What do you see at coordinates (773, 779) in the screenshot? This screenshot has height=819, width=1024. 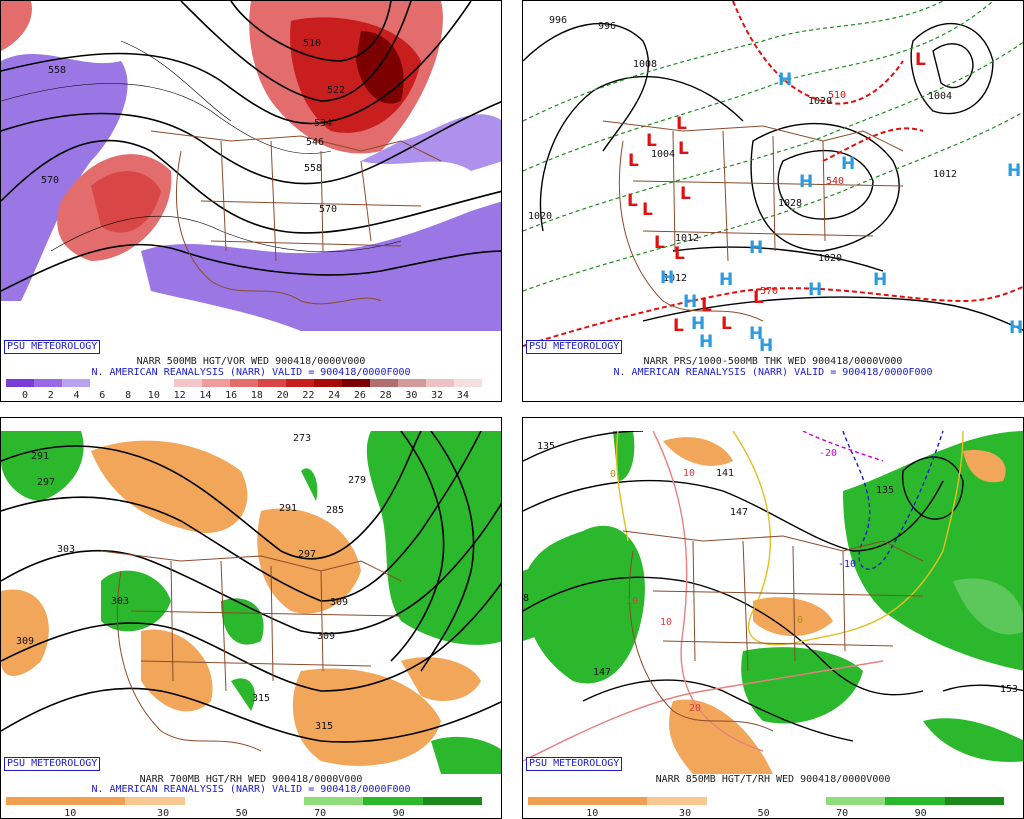 I see `panel-title: NARR 850MB HGT/T/RH WED 900418/0000V000` at bounding box center [773, 779].